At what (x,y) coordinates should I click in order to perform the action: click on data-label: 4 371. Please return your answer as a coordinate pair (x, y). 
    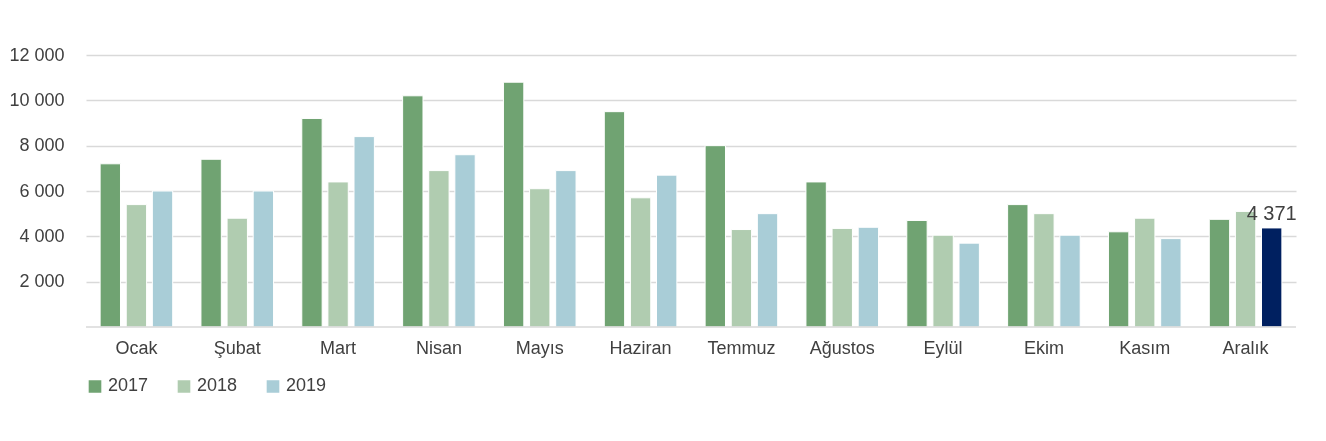
    Looking at the image, I should click on (1271, 212).